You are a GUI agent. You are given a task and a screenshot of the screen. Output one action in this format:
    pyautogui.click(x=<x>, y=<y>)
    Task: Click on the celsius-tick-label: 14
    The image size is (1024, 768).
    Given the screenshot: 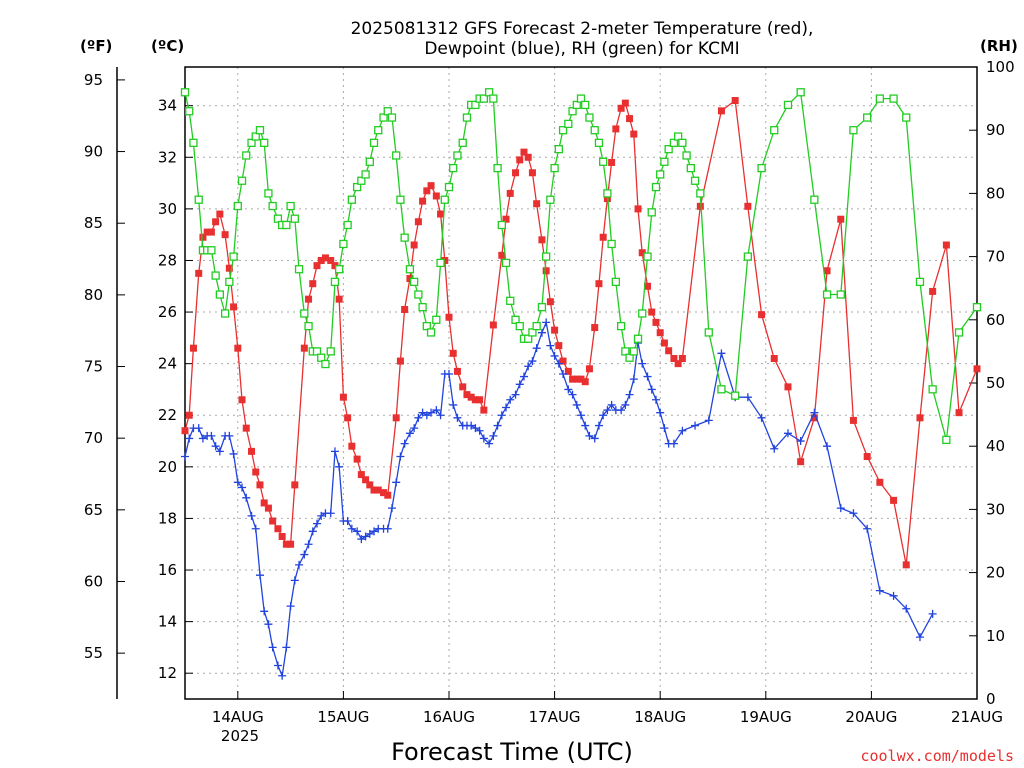 What is the action you would take?
    pyautogui.click(x=167, y=622)
    